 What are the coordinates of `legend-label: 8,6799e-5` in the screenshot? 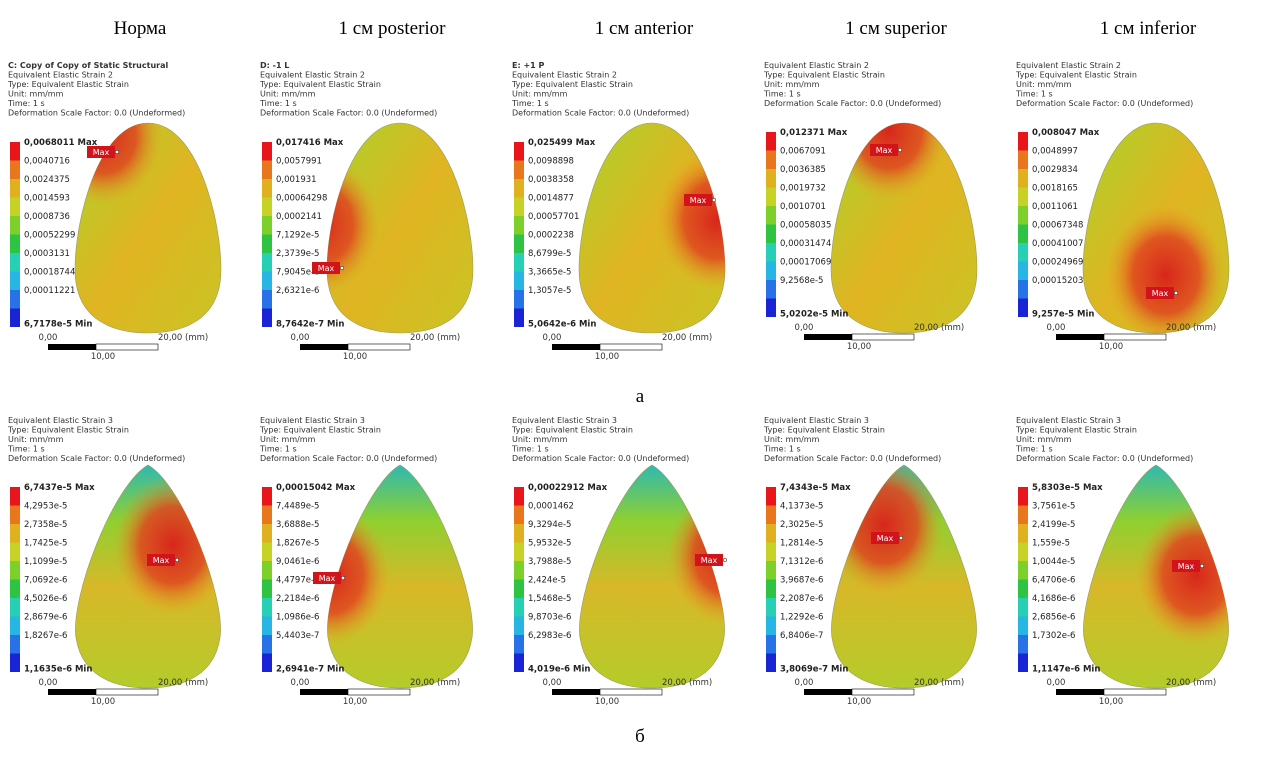 It's located at (549, 254).